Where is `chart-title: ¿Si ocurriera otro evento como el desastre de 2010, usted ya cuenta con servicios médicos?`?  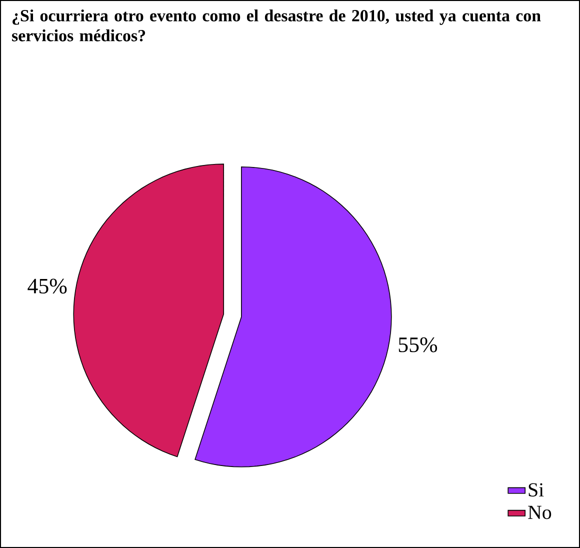 chart-title: ¿Si ocurriera otro evento como el desastre de 2010, usted ya cuenta con servicios médicos? is located at coordinates (276, 26).